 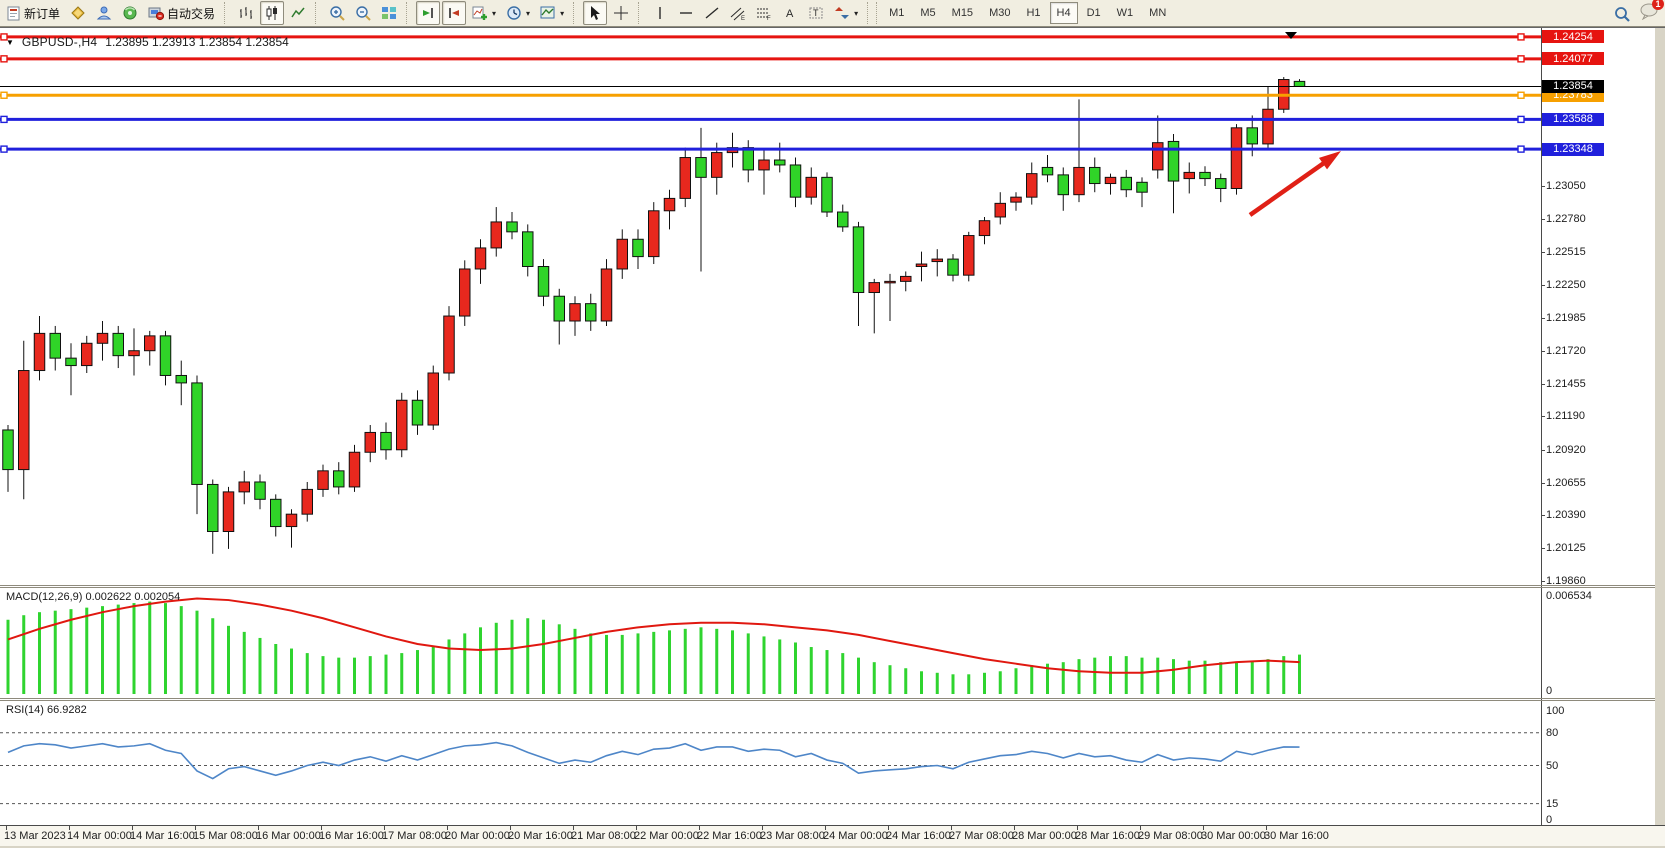 What do you see at coordinates (1598, 426) in the screenshot?
I see `price-axis` at bounding box center [1598, 426].